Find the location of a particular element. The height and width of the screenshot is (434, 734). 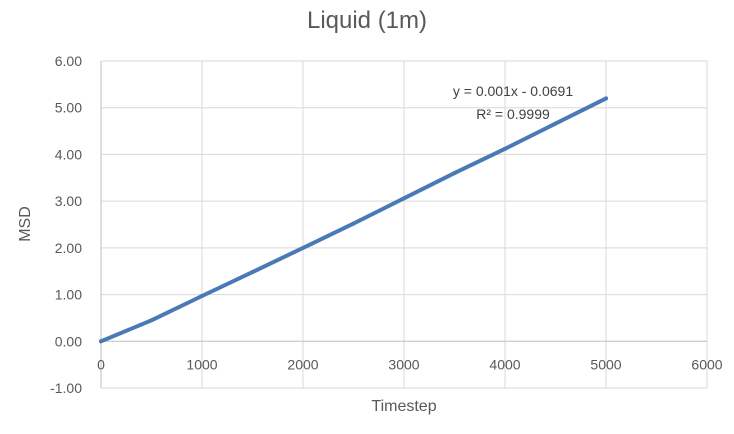

x-tick-labels: 0 1000 2000 3000 4000 5000 6000 is located at coordinates (410, 364).